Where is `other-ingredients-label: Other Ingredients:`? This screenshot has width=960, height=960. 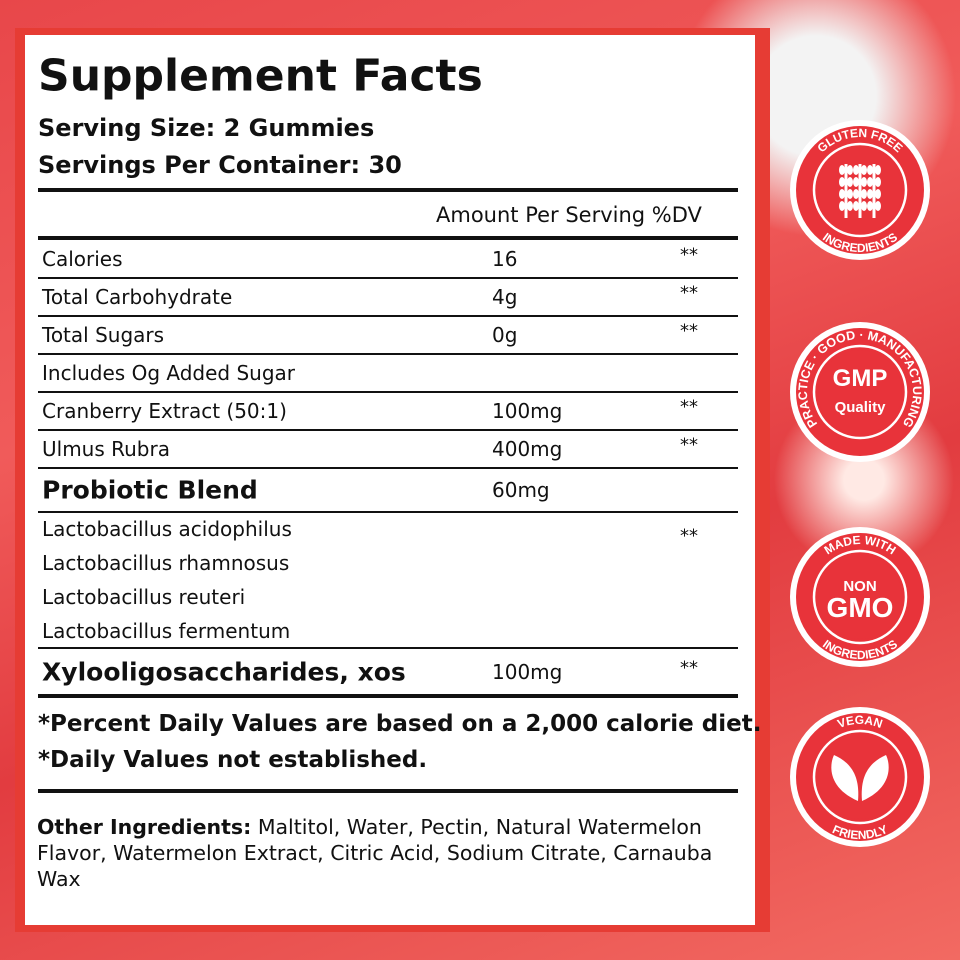 other-ingredients-label: Other Ingredients: is located at coordinates (144, 827).